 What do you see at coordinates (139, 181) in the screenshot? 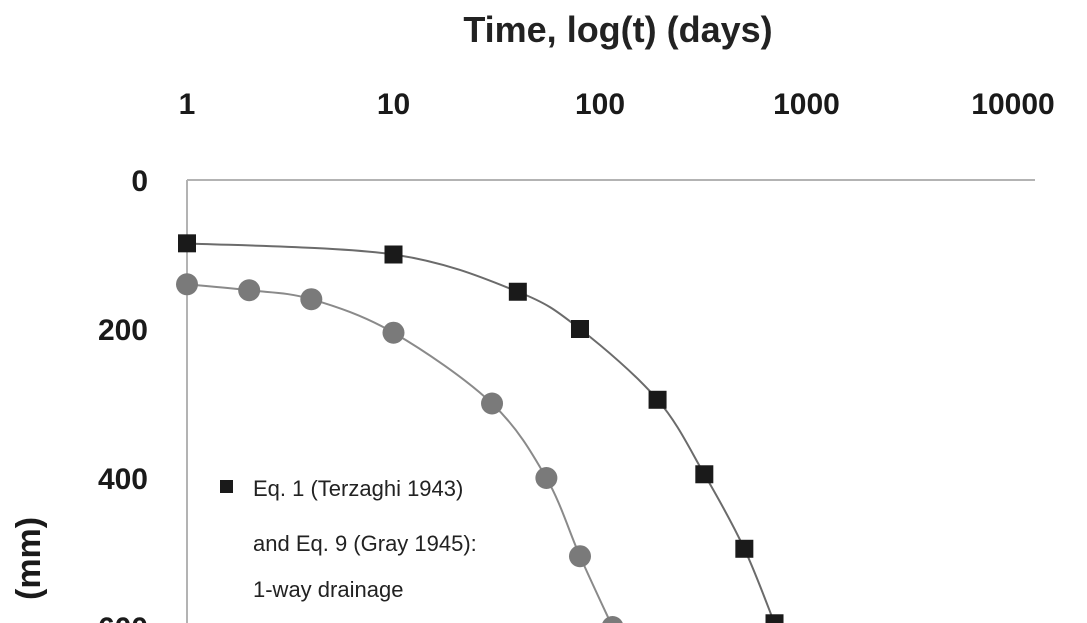
I see `y-tick-label: 0` at bounding box center [139, 181].